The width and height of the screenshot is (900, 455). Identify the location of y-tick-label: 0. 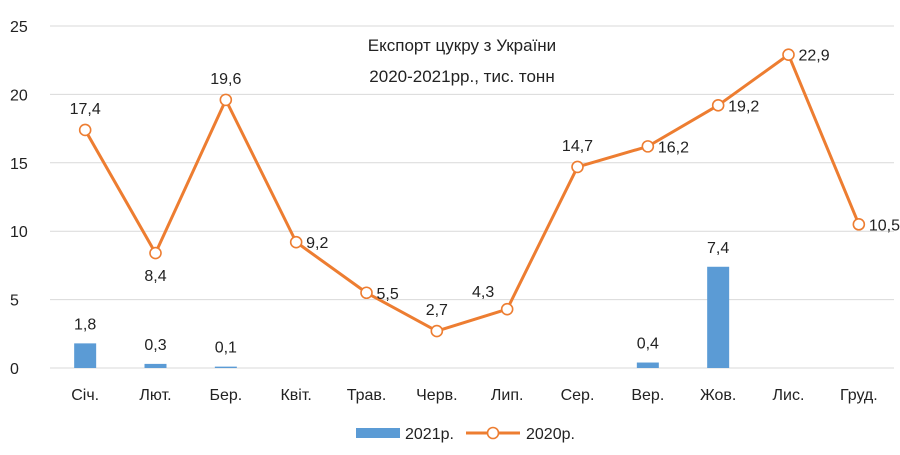
(14, 369).